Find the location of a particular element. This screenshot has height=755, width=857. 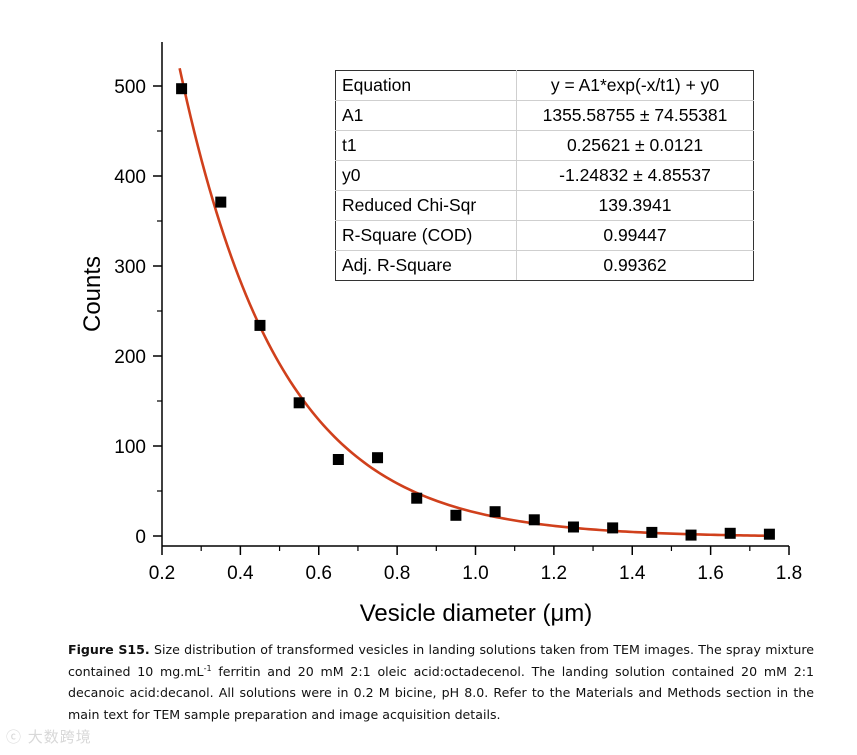

watermark: ⓒ 大数跨境 is located at coordinates (49, 736).